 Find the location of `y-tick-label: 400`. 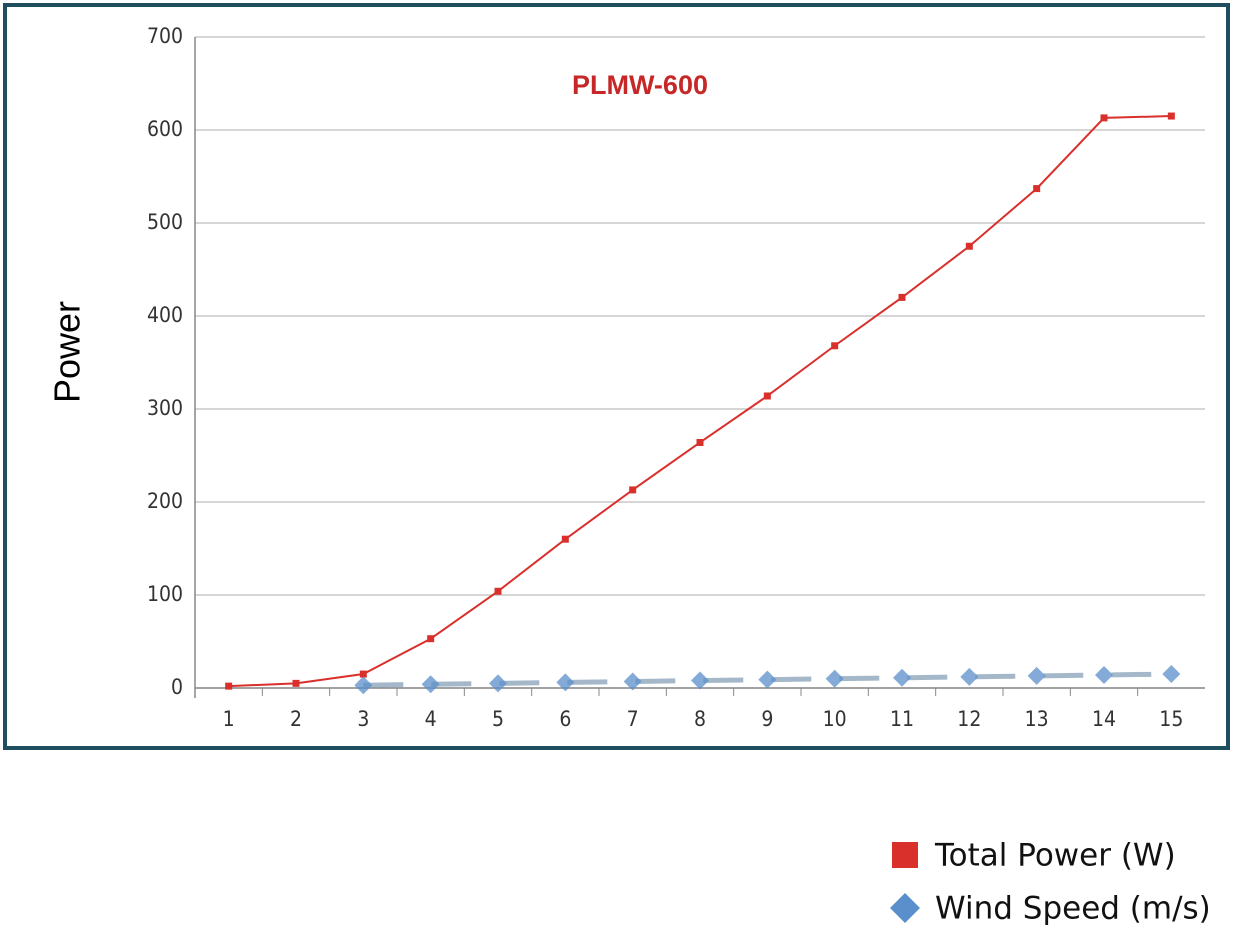

y-tick-label: 400 is located at coordinates (165, 315).